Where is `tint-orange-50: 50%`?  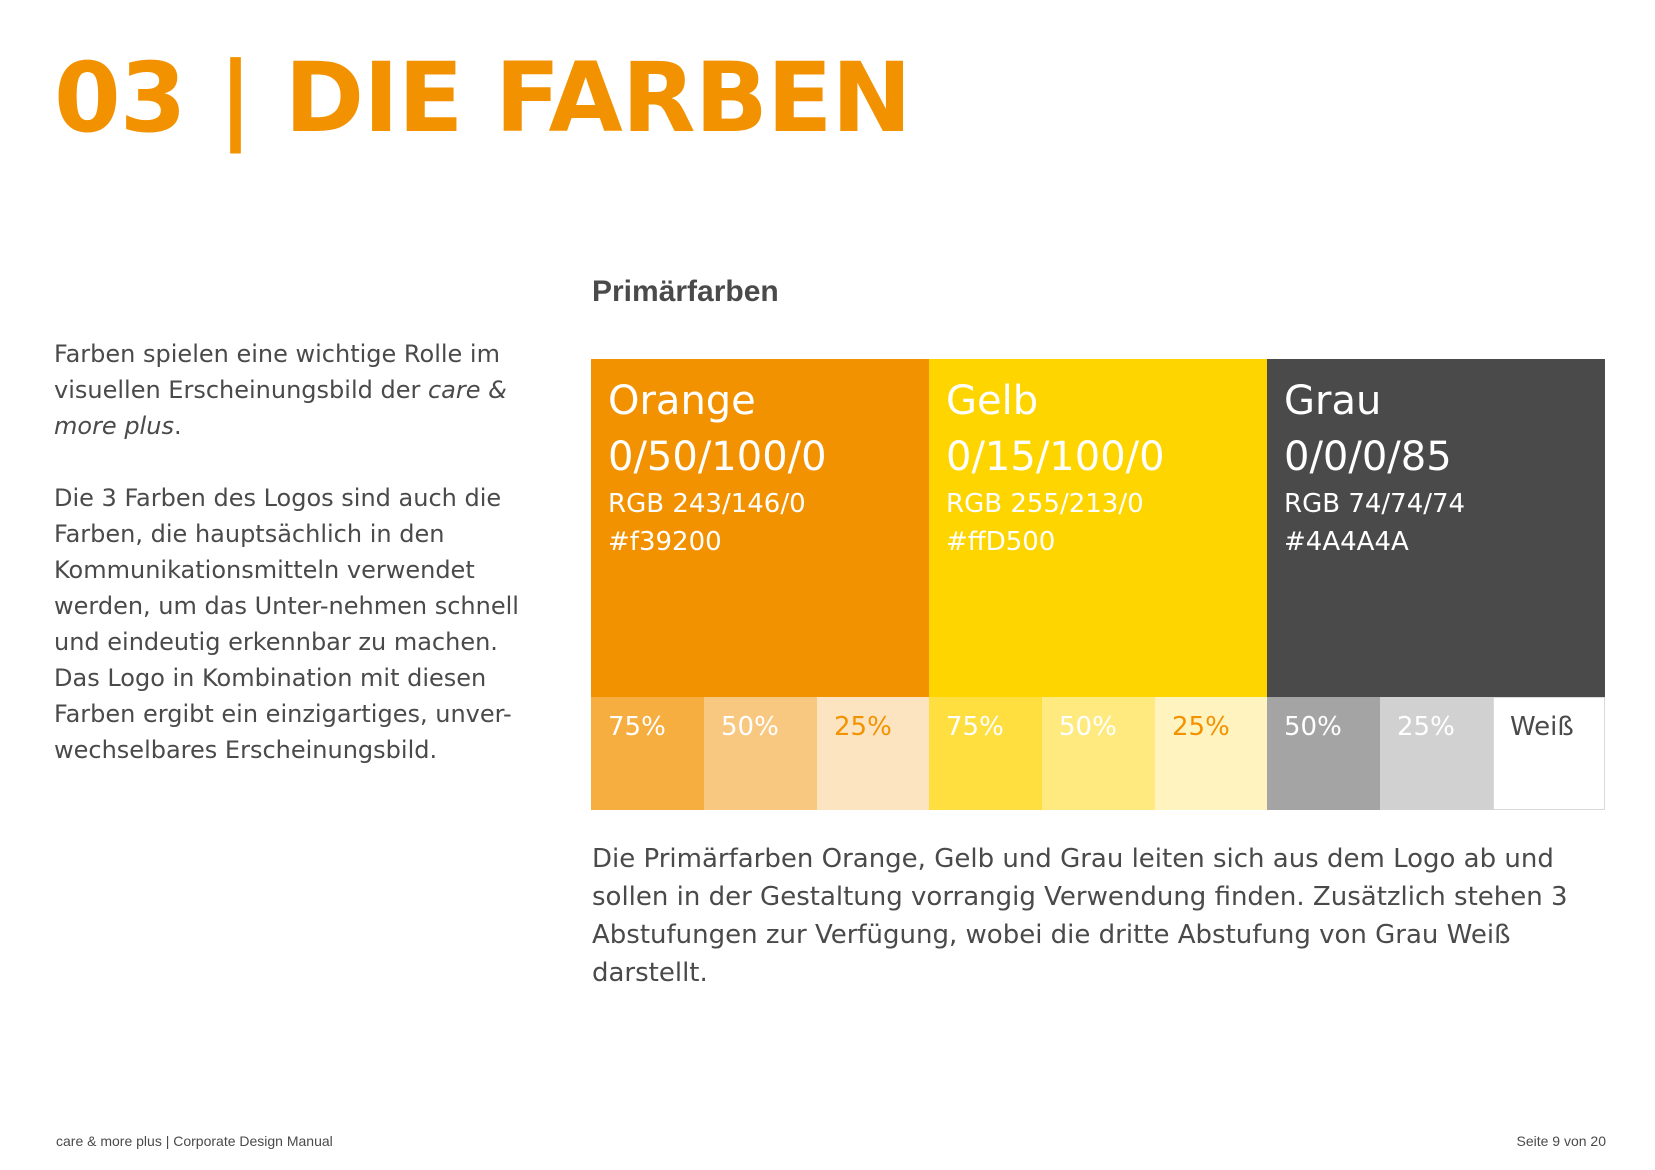
tint-orange-50: 50% is located at coordinates (760, 753).